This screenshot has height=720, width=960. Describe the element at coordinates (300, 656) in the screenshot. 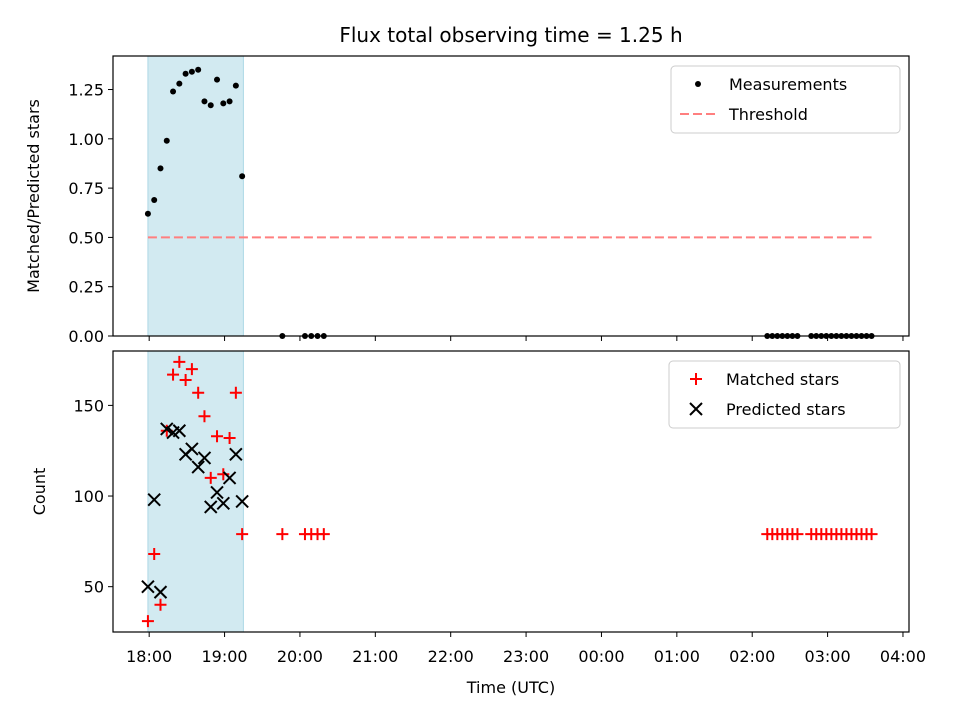

I see `x-tick-label: 20:00` at that location.